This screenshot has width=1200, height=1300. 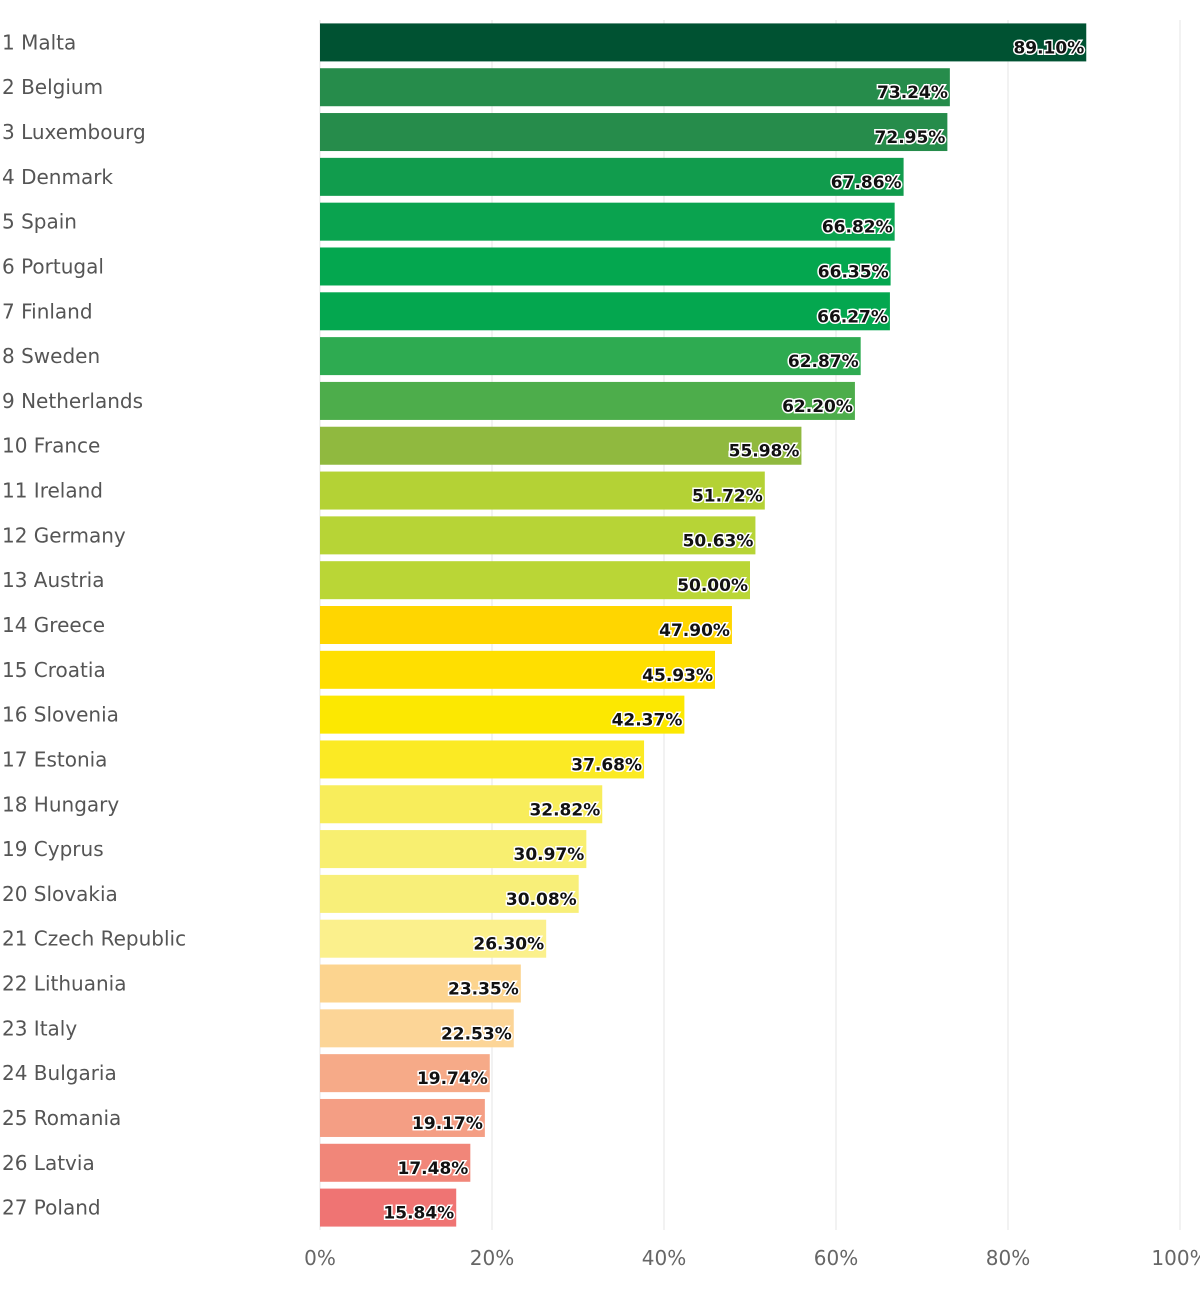 I want to click on category-label: 23 Italy, so click(x=39, y=1028).